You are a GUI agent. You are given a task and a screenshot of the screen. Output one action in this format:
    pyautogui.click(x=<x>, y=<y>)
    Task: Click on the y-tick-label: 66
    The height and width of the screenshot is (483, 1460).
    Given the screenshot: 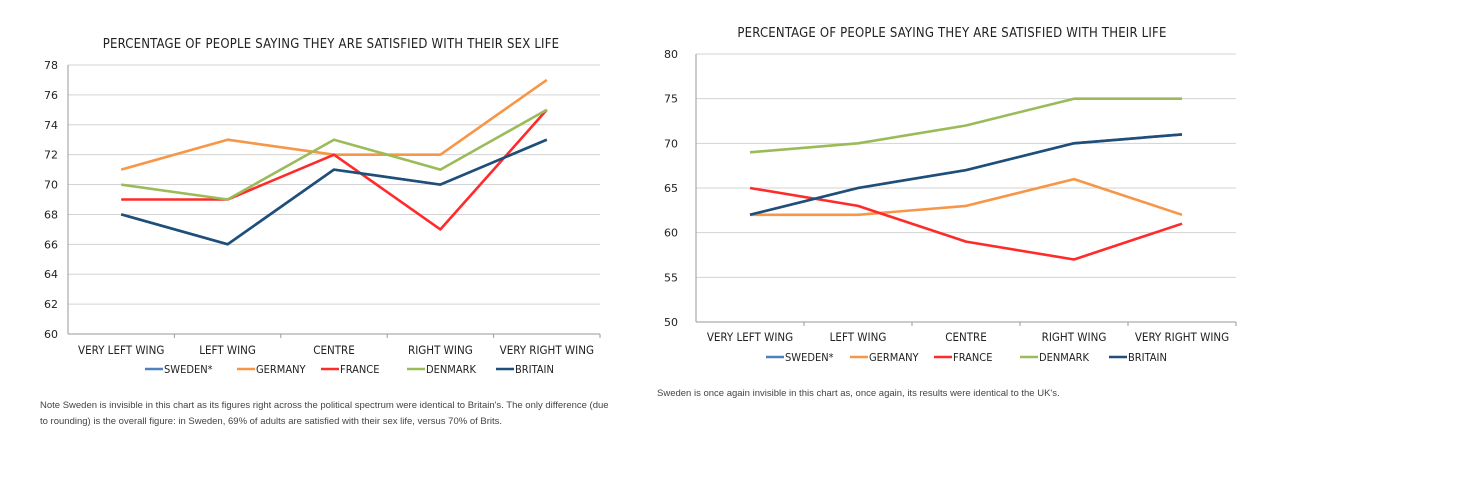 What is the action you would take?
    pyautogui.click(x=51, y=244)
    